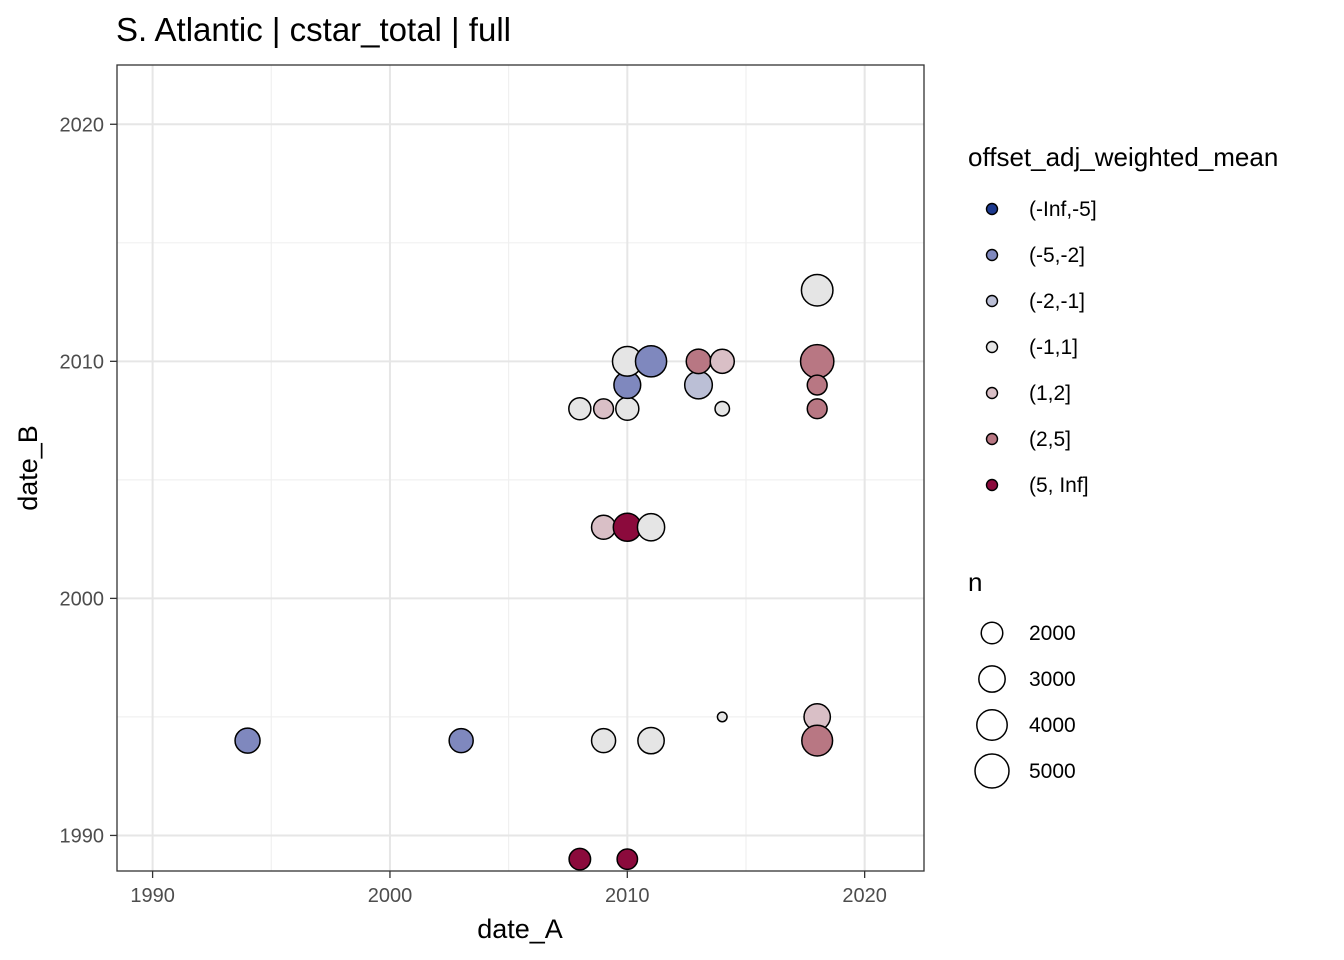 The image size is (1344, 960). What do you see at coordinates (1052, 633) in the screenshot?
I see `size-legend-label: 2000` at bounding box center [1052, 633].